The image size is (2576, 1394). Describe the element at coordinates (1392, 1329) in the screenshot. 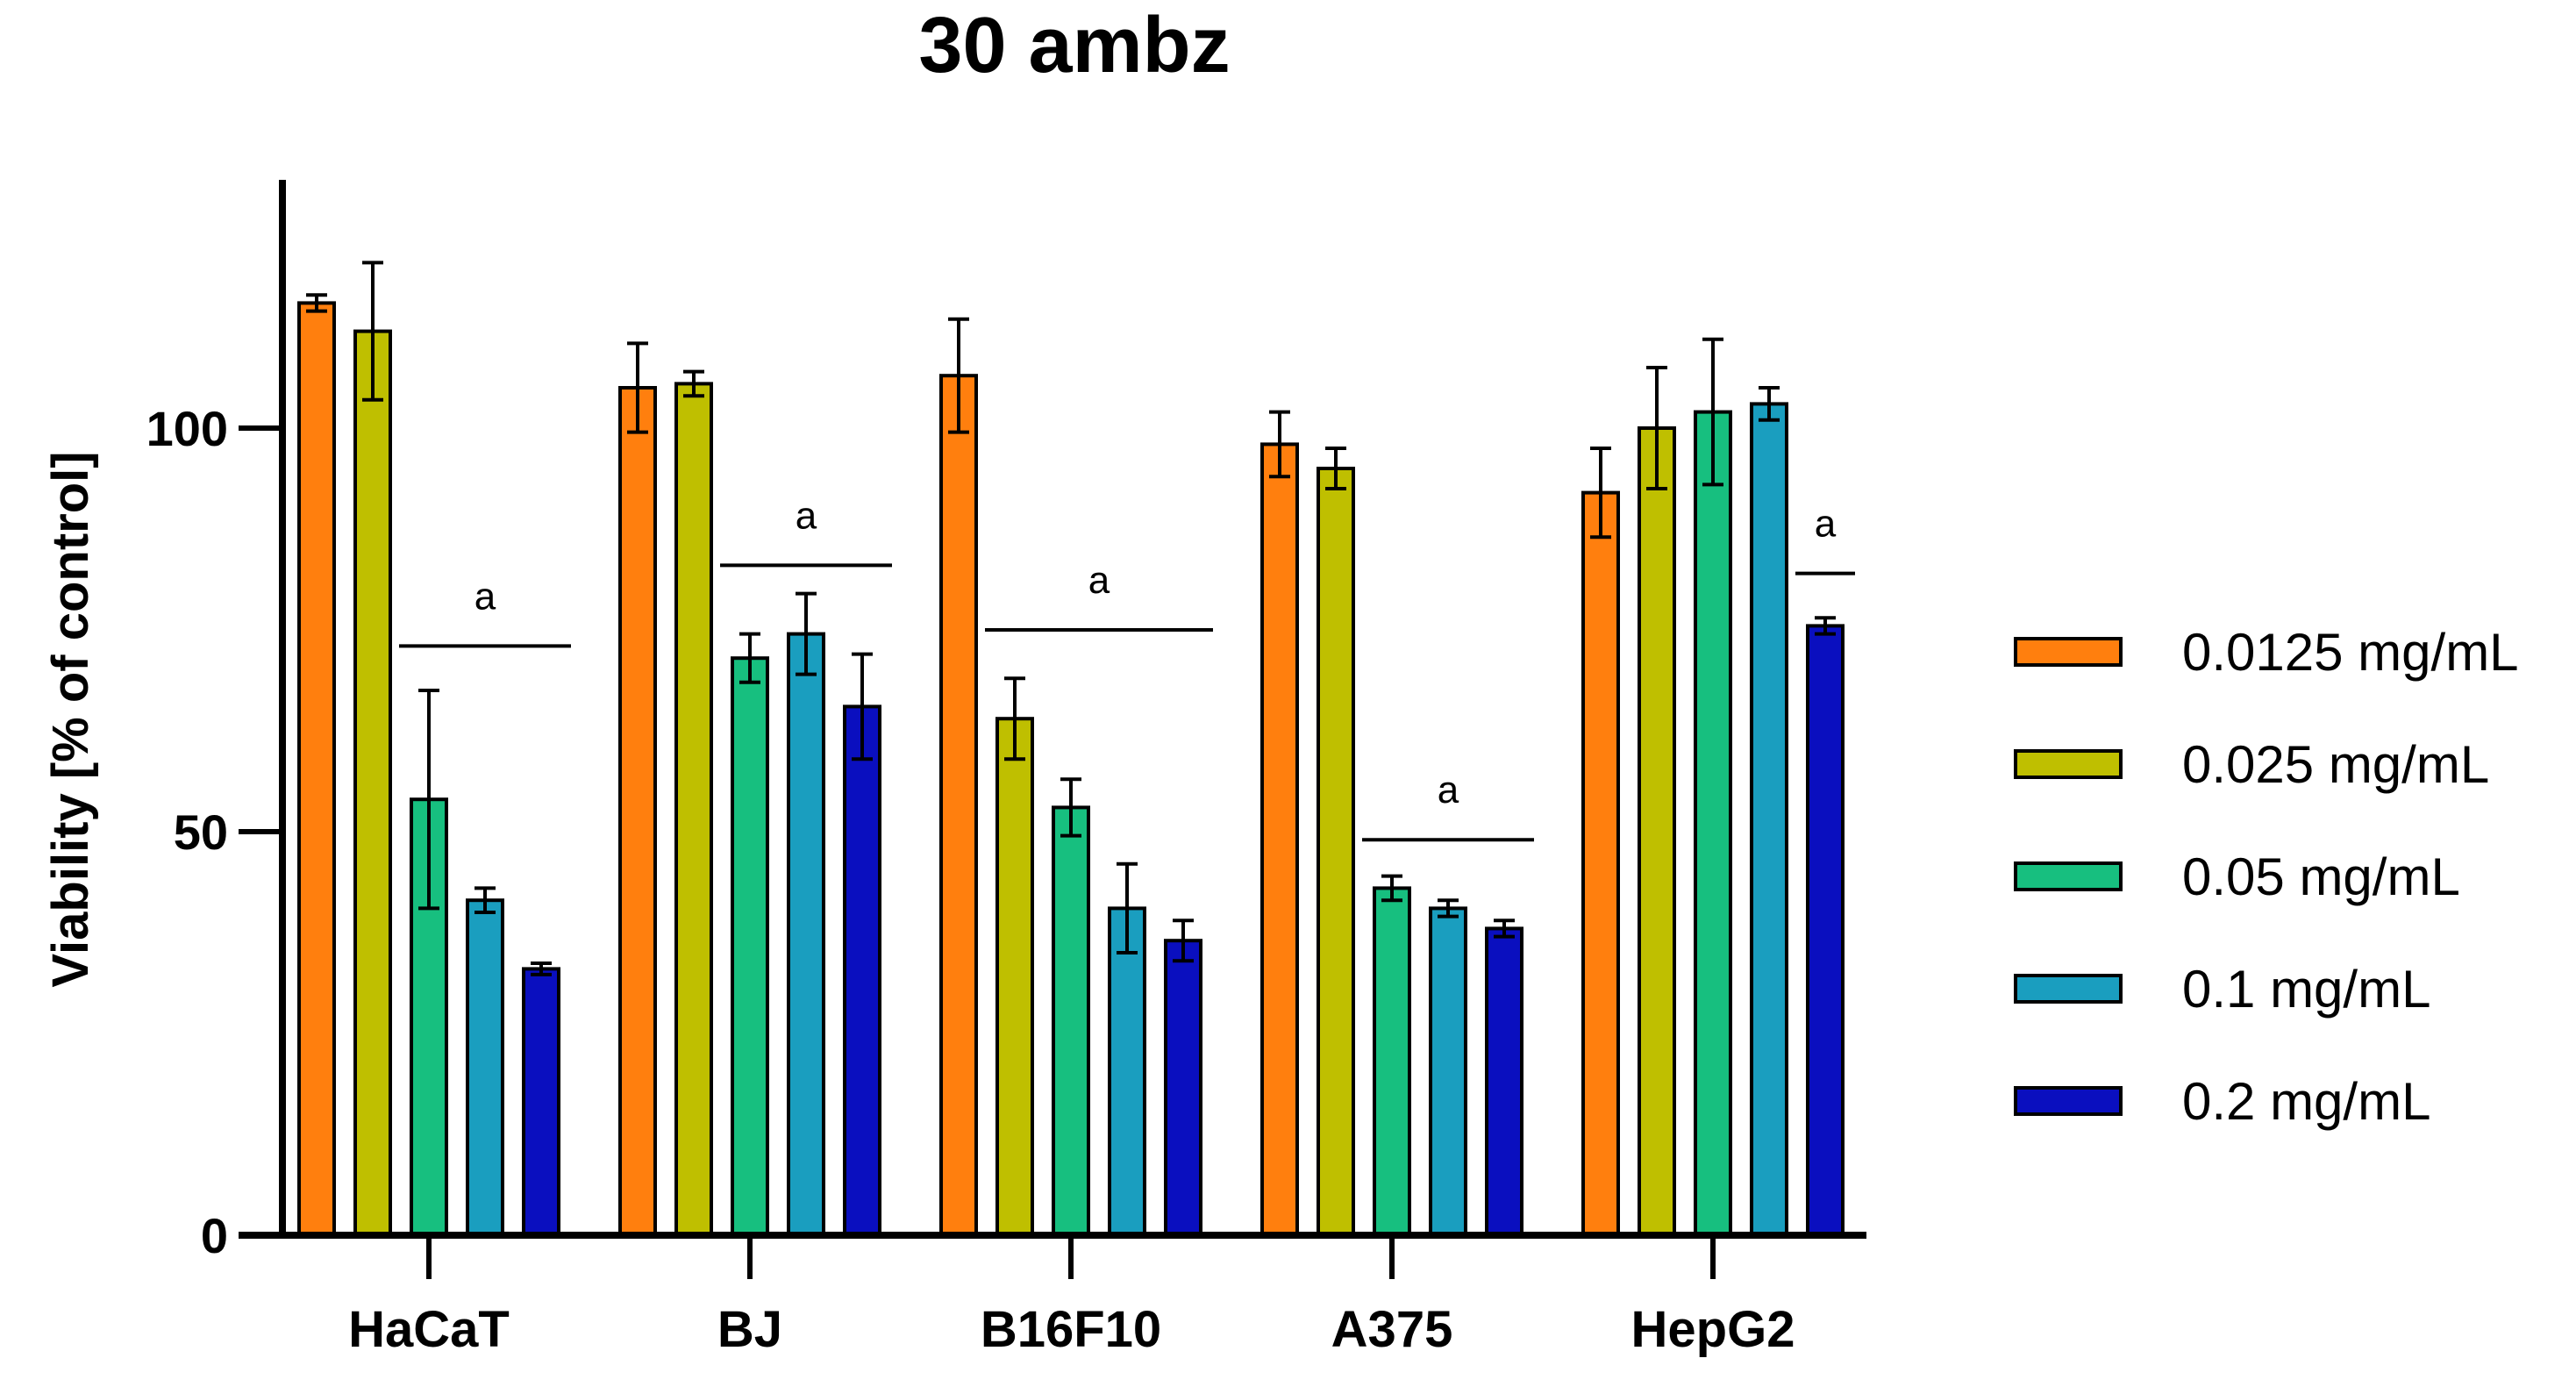

I see `x-tick-label: A375` at that location.